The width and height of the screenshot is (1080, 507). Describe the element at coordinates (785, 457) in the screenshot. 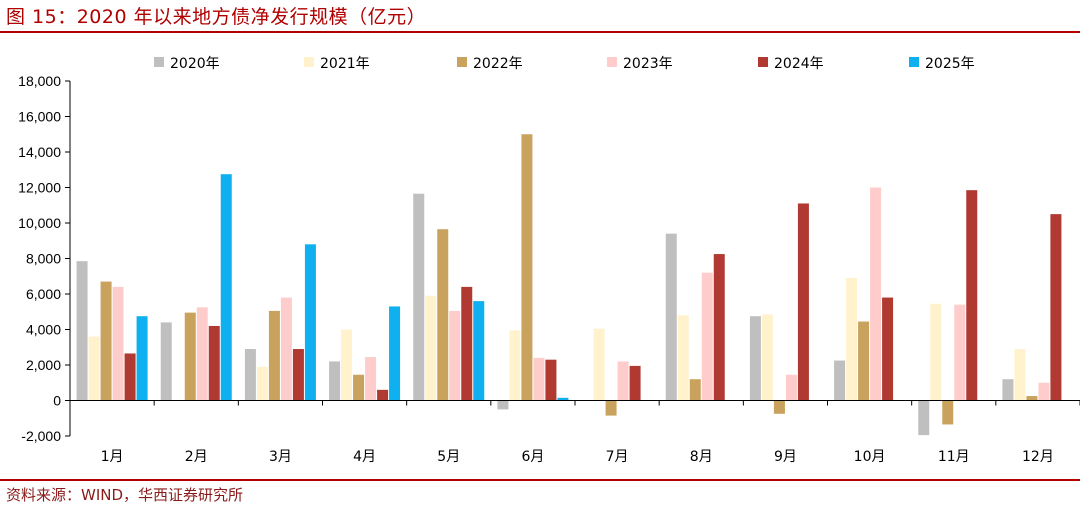

I see `x-tick-label: 9月` at that location.